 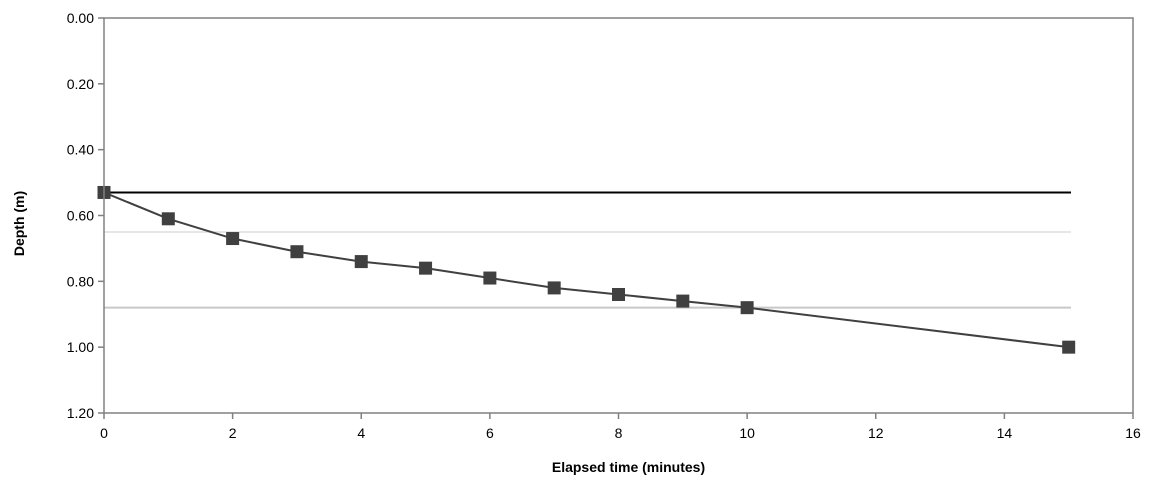 I want to click on x-tick-label: 10, so click(x=747, y=433).